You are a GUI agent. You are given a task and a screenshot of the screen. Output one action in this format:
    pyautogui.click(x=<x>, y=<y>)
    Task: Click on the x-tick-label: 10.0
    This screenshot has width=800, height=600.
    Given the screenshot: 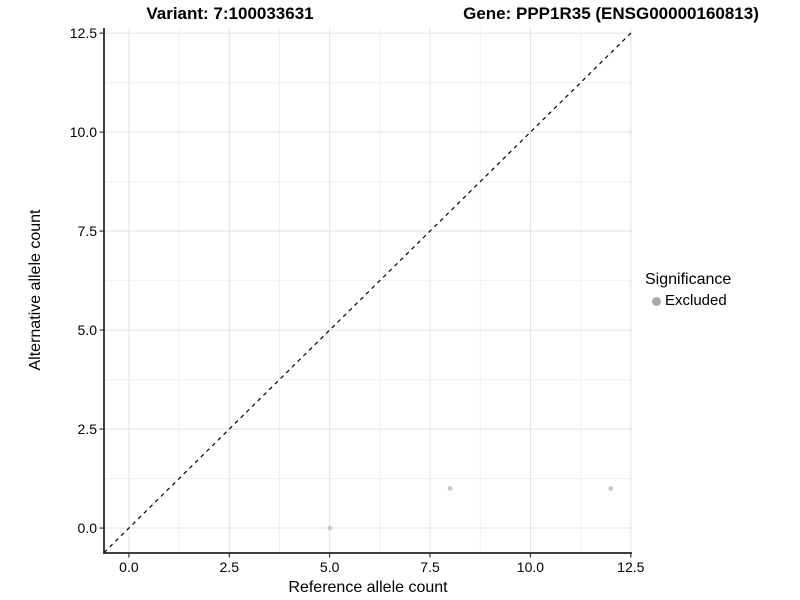 What is the action you would take?
    pyautogui.click(x=530, y=567)
    